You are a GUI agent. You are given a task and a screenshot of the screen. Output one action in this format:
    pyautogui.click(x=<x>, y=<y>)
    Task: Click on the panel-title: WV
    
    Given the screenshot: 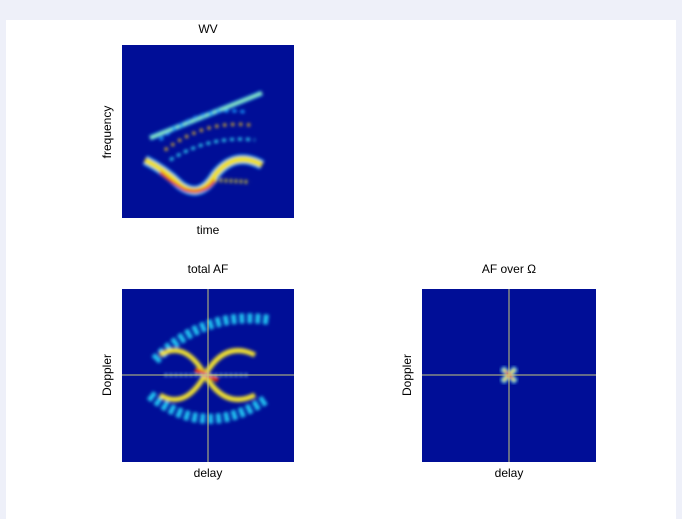 What is the action you would take?
    pyautogui.click(x=207, y=29)
    